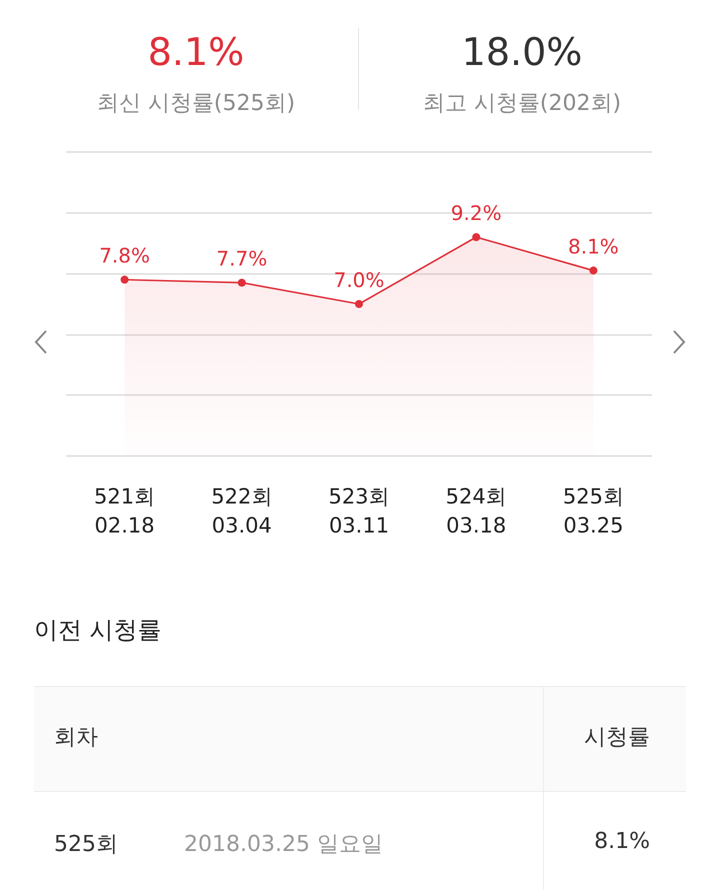  What do you see at coordinates (522, 52) in the screenshot?
I see `text: 18.0%` at bounding box center [522, 52].